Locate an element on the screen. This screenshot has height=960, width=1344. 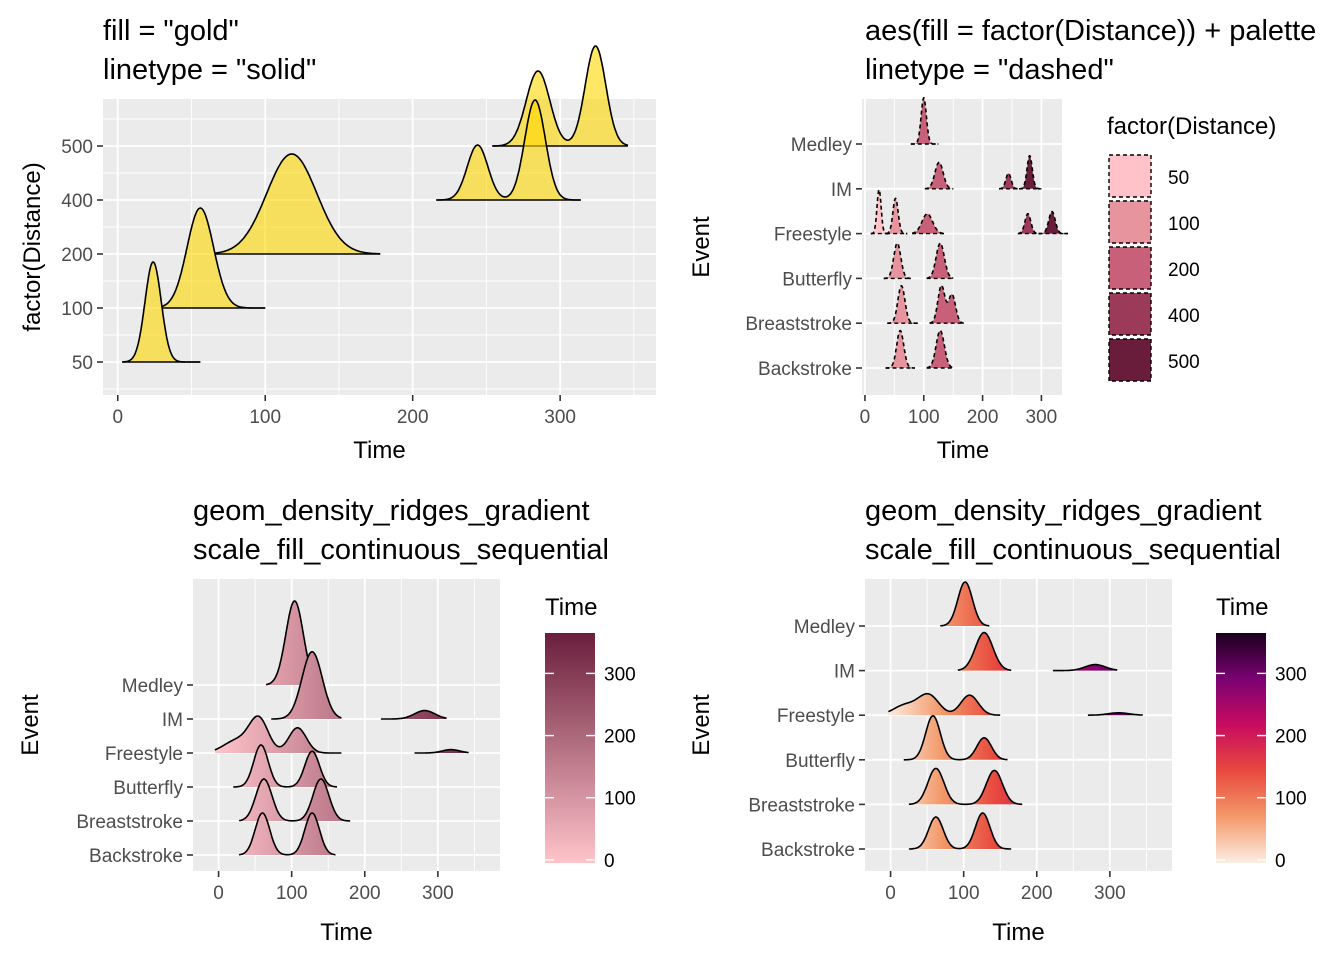
panel-3-legend-title: Time is located at coordinates (571, 607).